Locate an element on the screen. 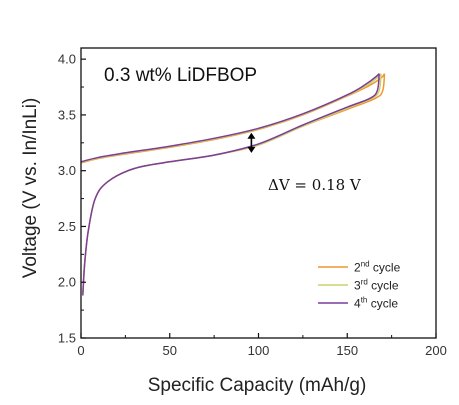 This screenshot has height=405, width=459. x-axis-label: Specific Capacity (mAh/g) is located at coordinates (257, 385).